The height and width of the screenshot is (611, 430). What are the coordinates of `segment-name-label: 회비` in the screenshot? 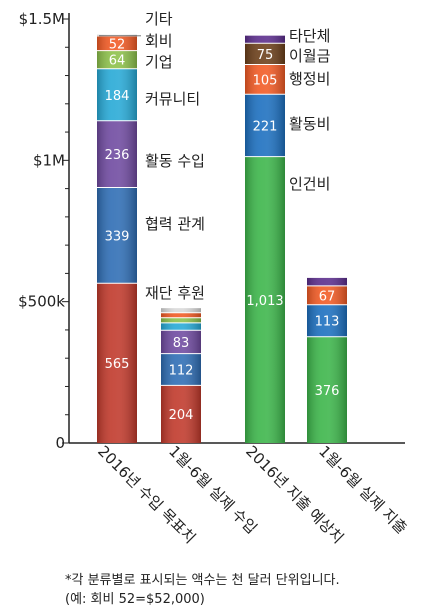 It's located at (159, 41).